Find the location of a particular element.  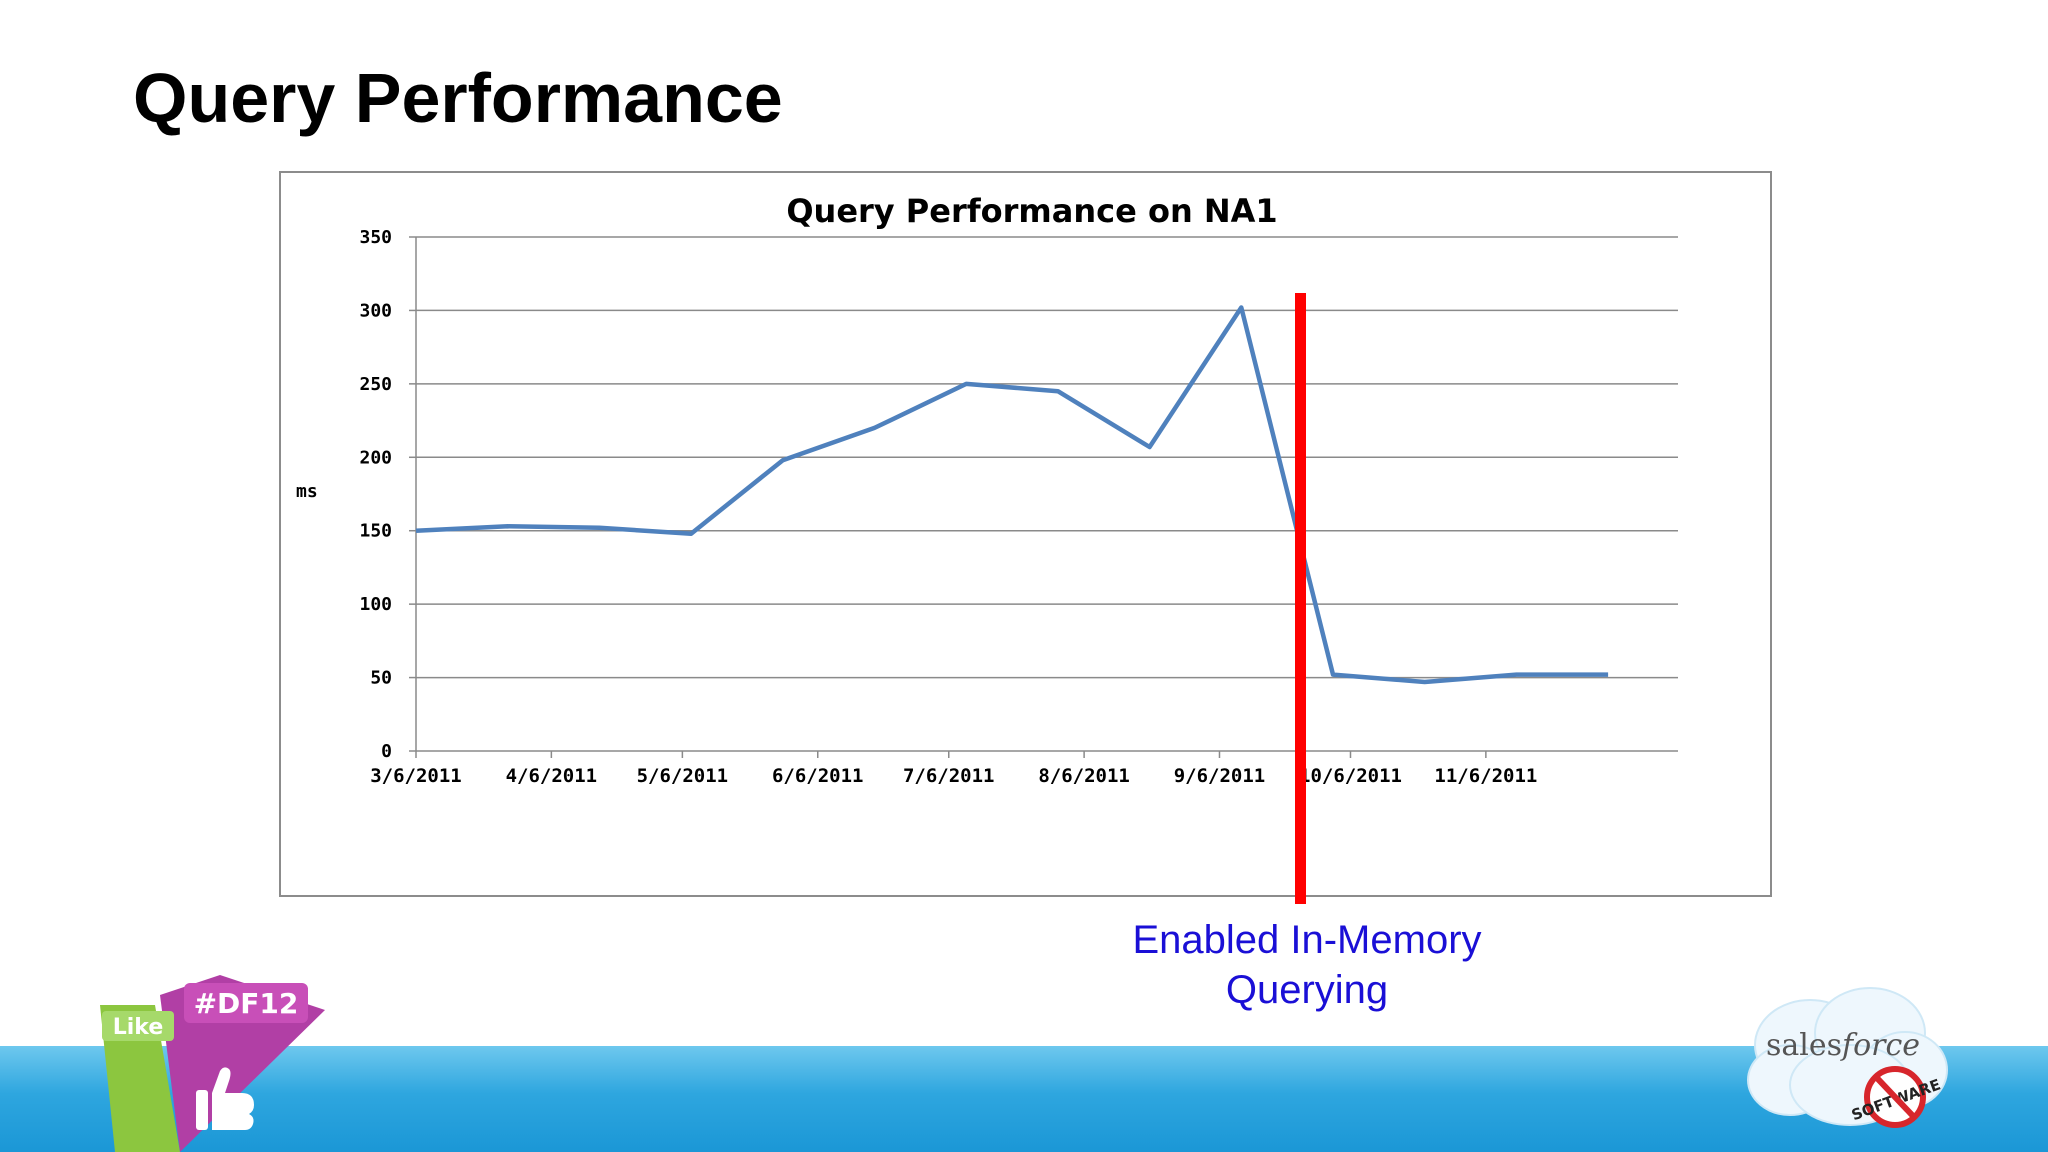

y-tick-label: 100 is located at coordinates (375, 604).